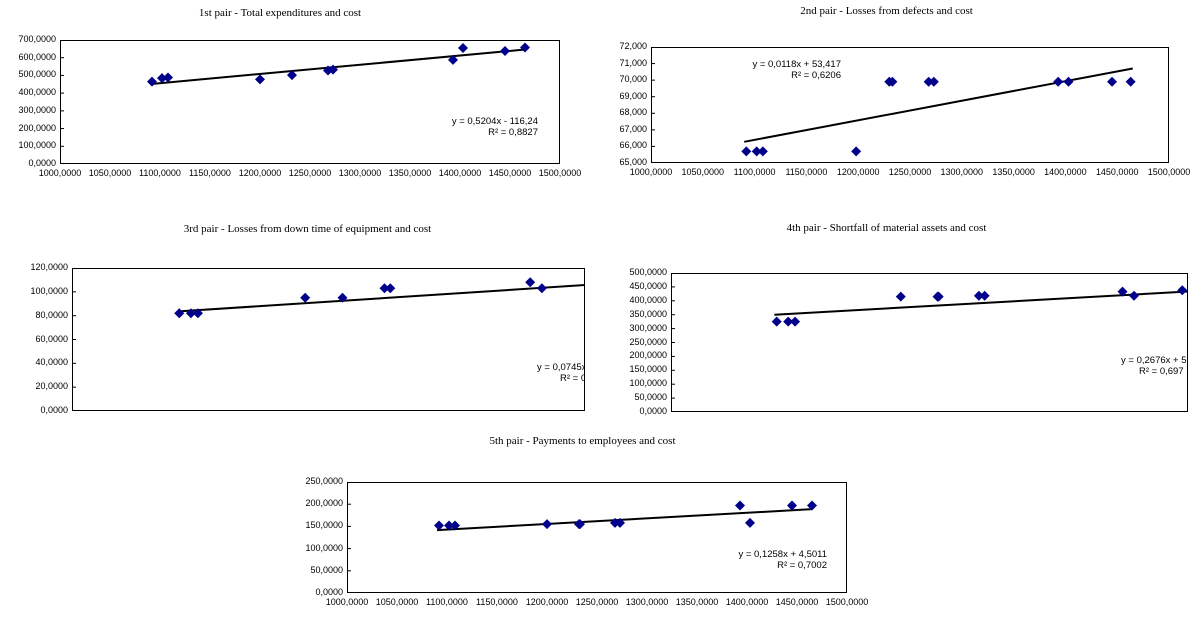 This screenshot has width=1203, height=619. I want to click on trend-line, so click(981, 303).